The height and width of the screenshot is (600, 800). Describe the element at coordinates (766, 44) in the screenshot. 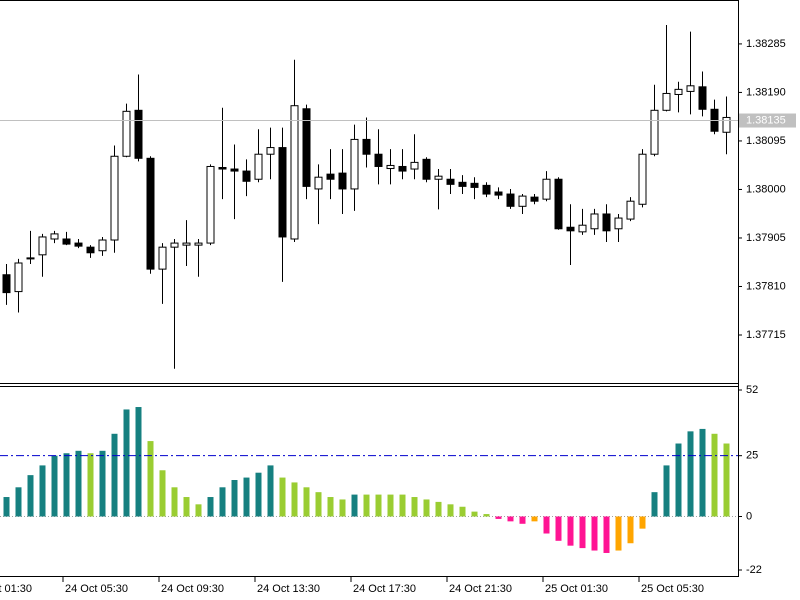

I see `y-tick-label: 1.38285` at that location.